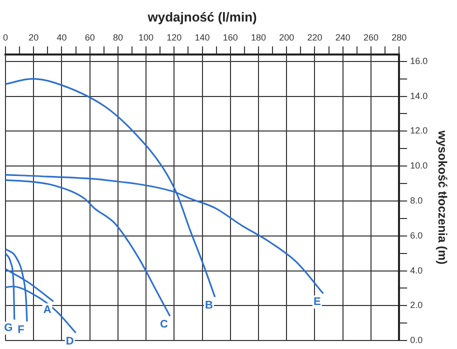 The height and width of the screenshot is (349, 457). Describe the element at coordinates (416, 270) in the screenshot. I see `y-tick-label: 4.0` at that location.